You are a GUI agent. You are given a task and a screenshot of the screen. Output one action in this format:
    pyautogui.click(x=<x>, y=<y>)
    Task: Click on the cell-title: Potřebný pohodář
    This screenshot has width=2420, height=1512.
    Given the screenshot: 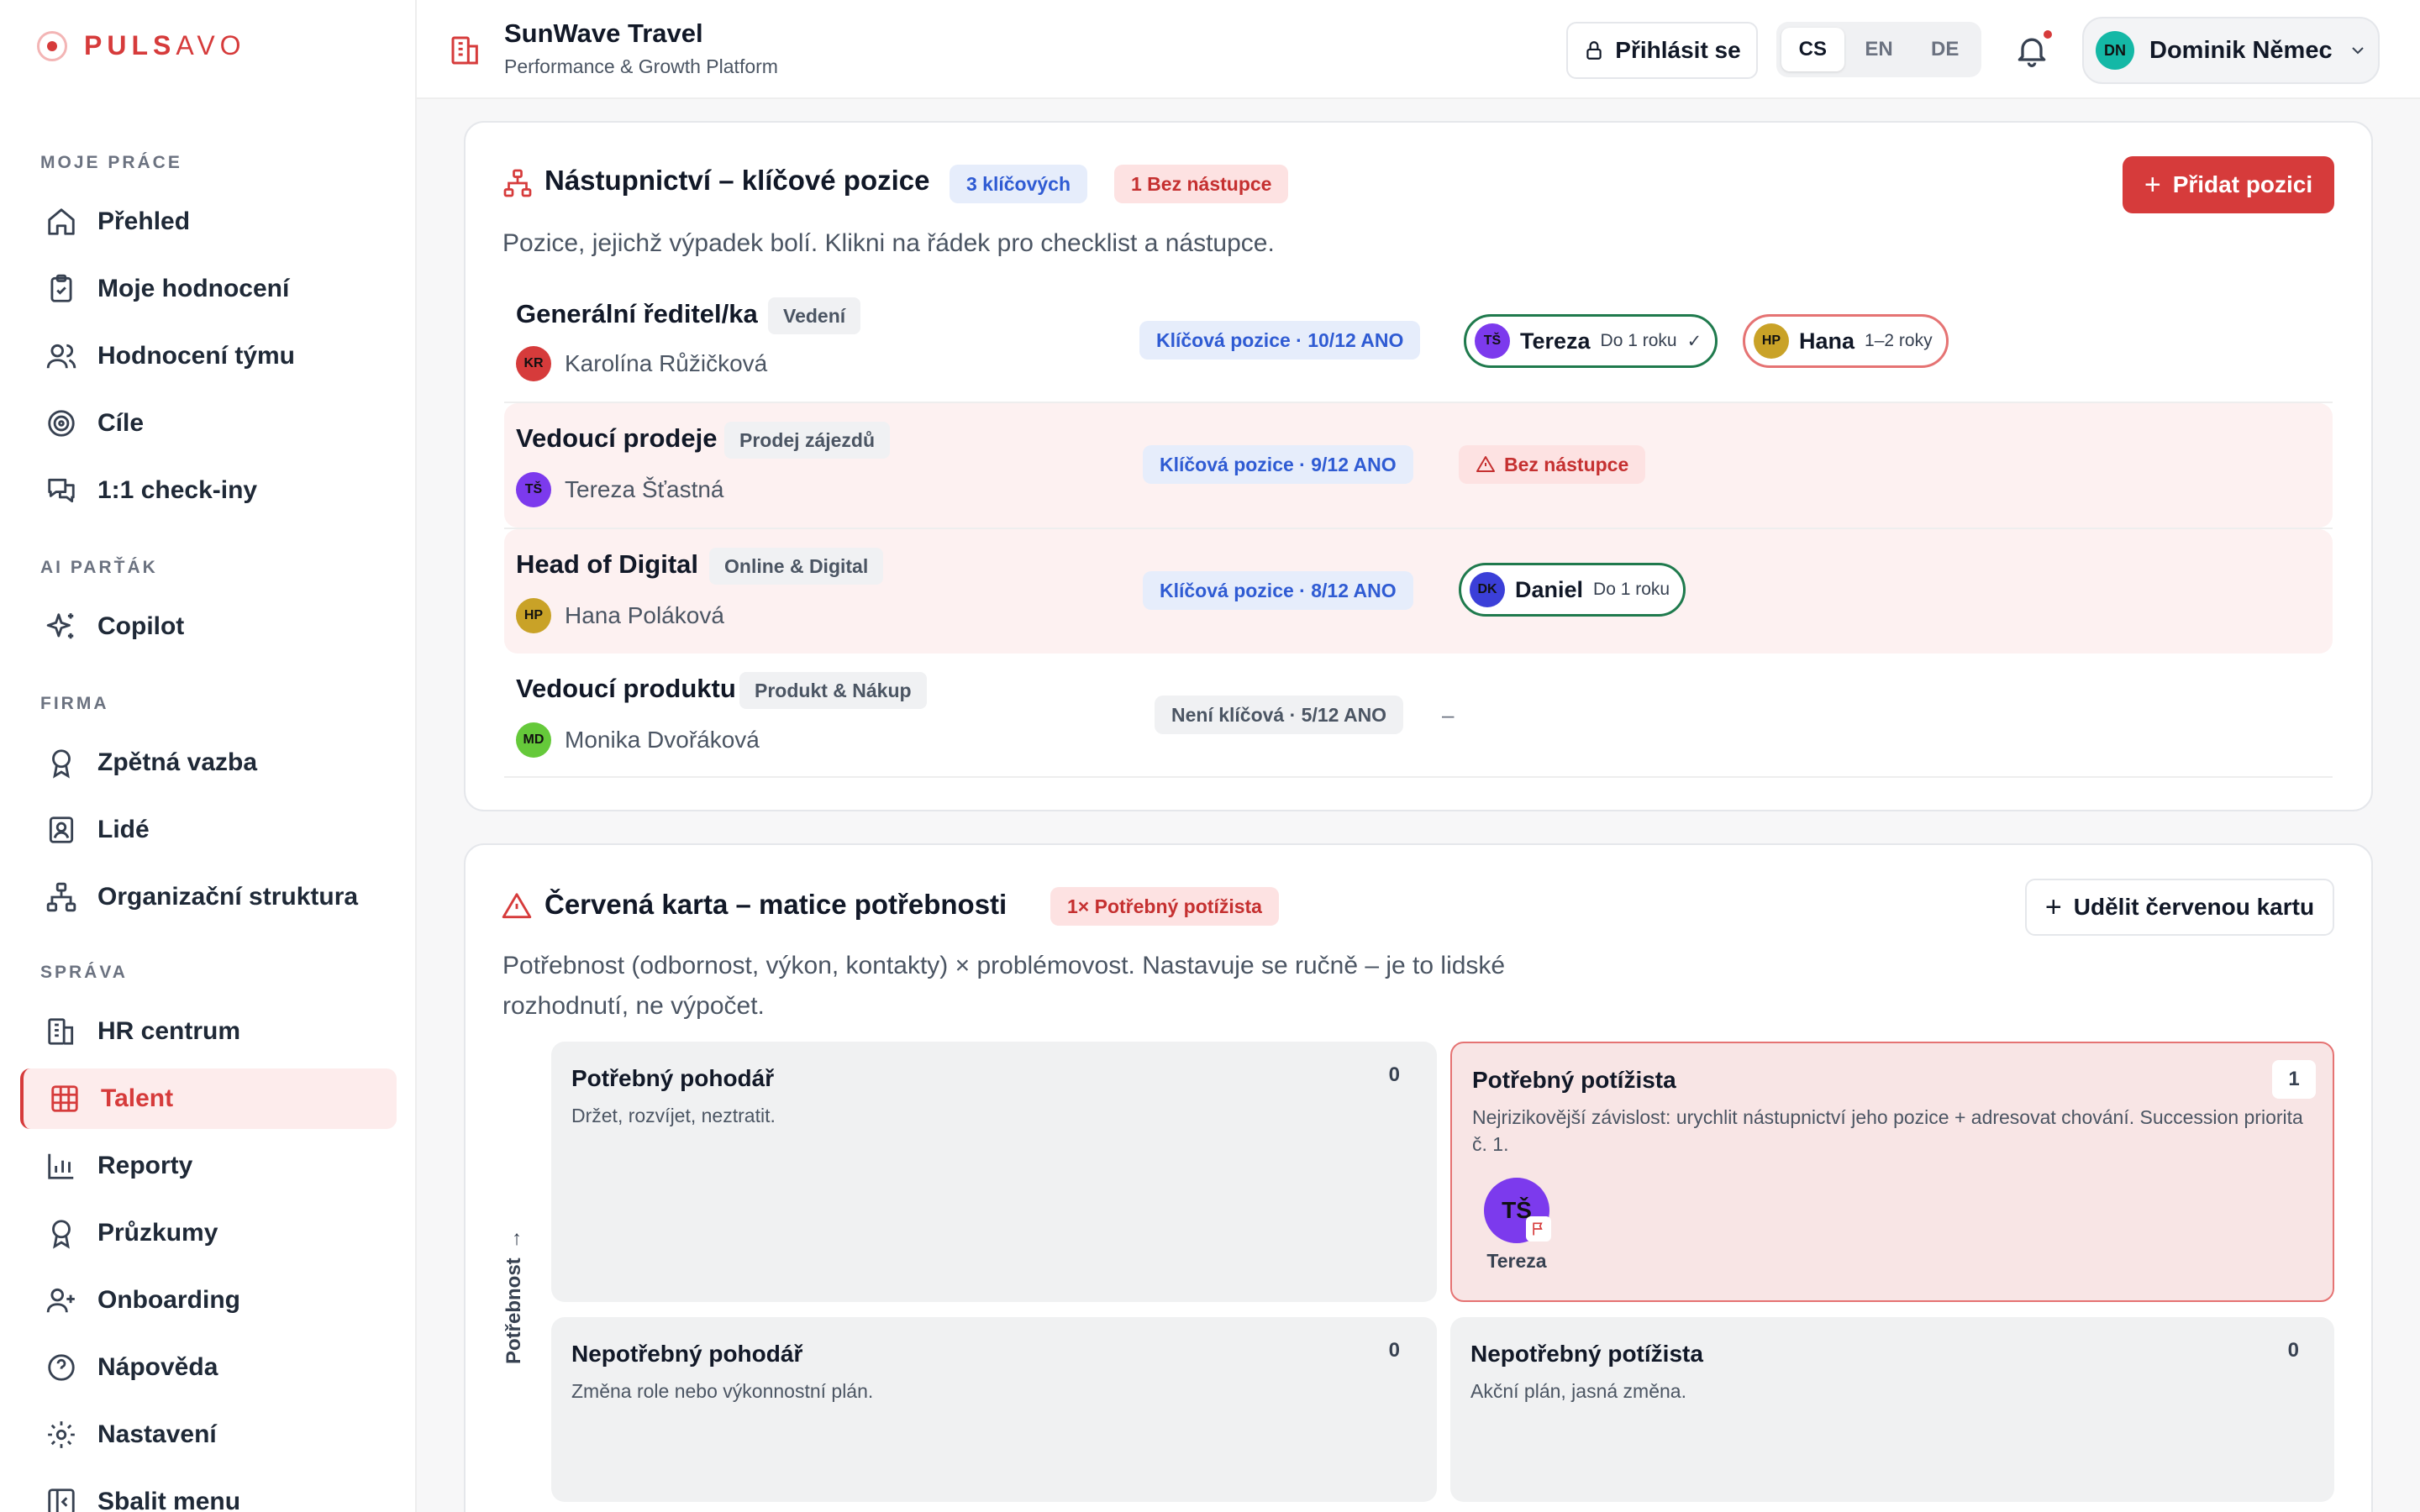 What is the action you would take?
    pyautogui.click(x=673, y=1078)
    